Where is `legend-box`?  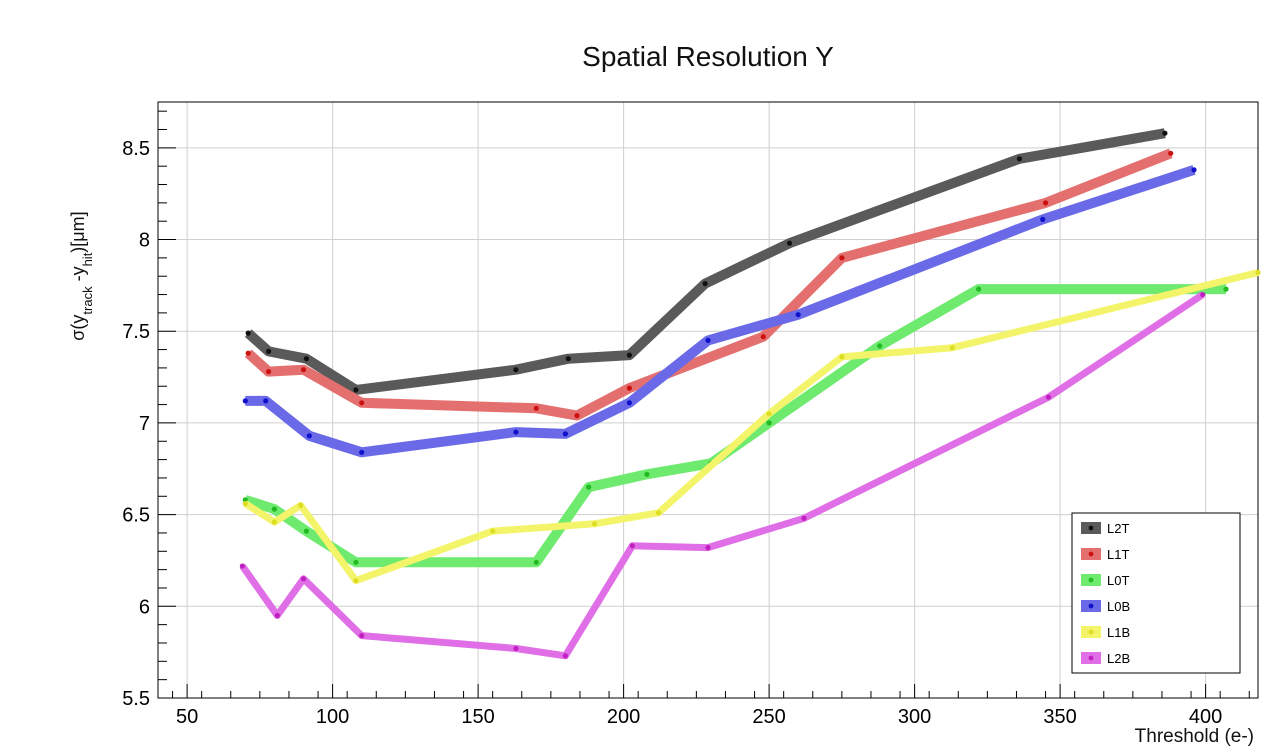
legend-box is located at coordinates (1156, 593).